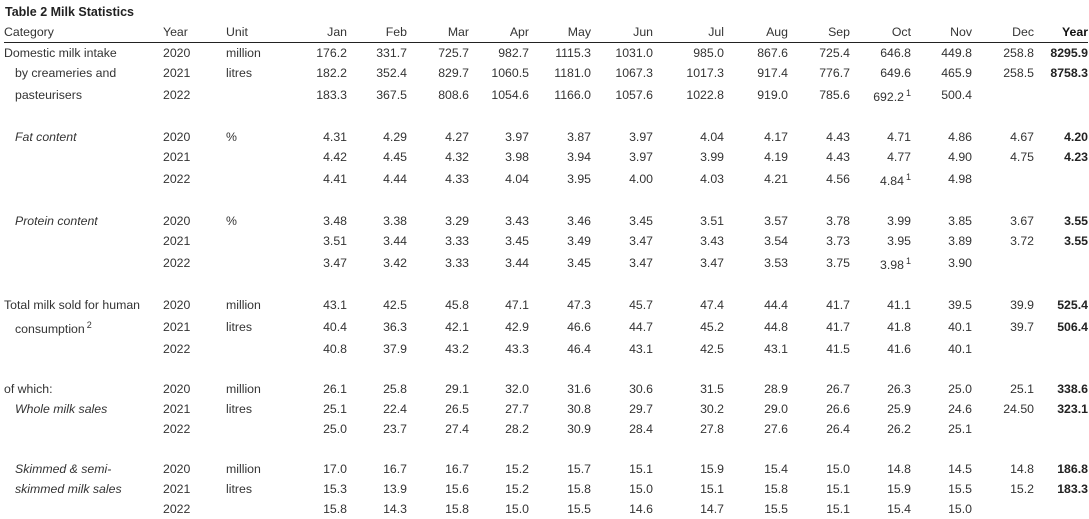  What do you see at coordinates (1003, 95) in the screenshot?
I see `value-cell` at bounding box center [1003, 95].